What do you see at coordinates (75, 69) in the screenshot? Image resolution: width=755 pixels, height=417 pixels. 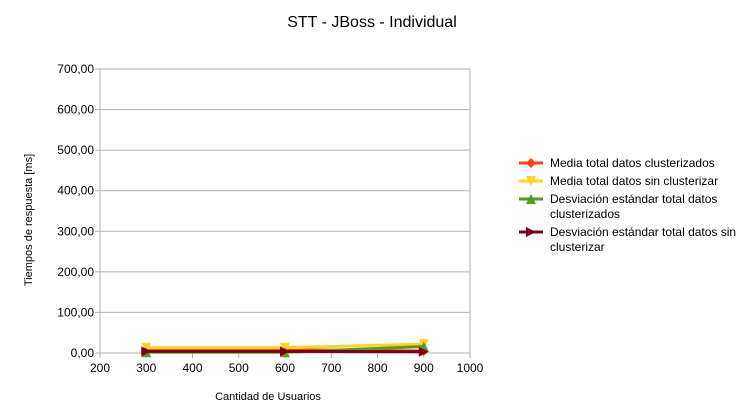 I see `y-tick-label: 700,00` at bounding box center [75, 69].